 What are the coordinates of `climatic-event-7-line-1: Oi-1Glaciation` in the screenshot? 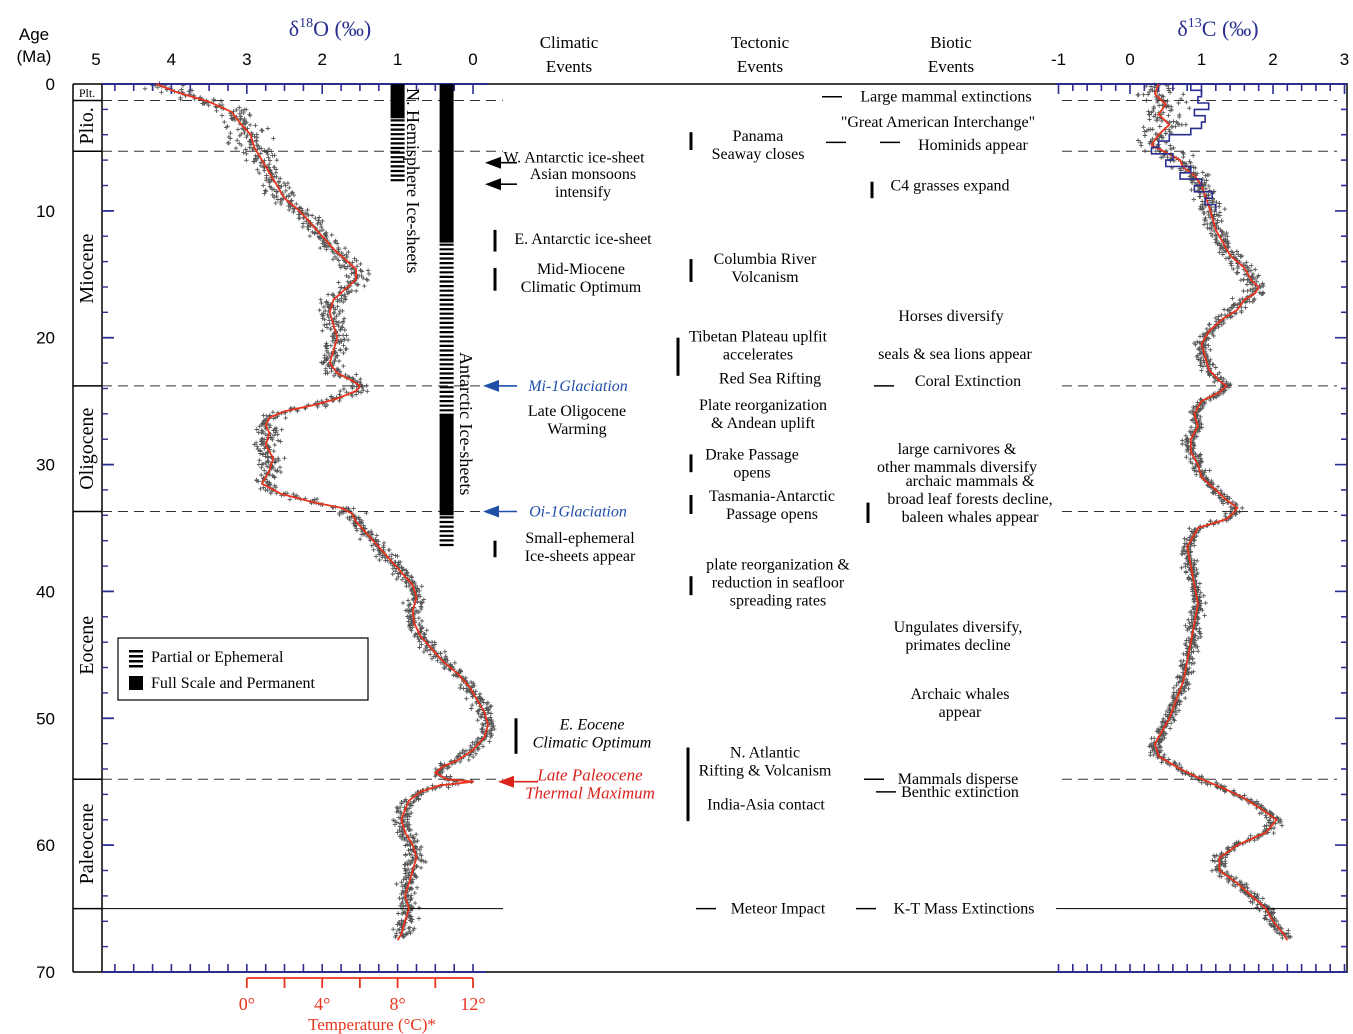 It's located at (578, 512).